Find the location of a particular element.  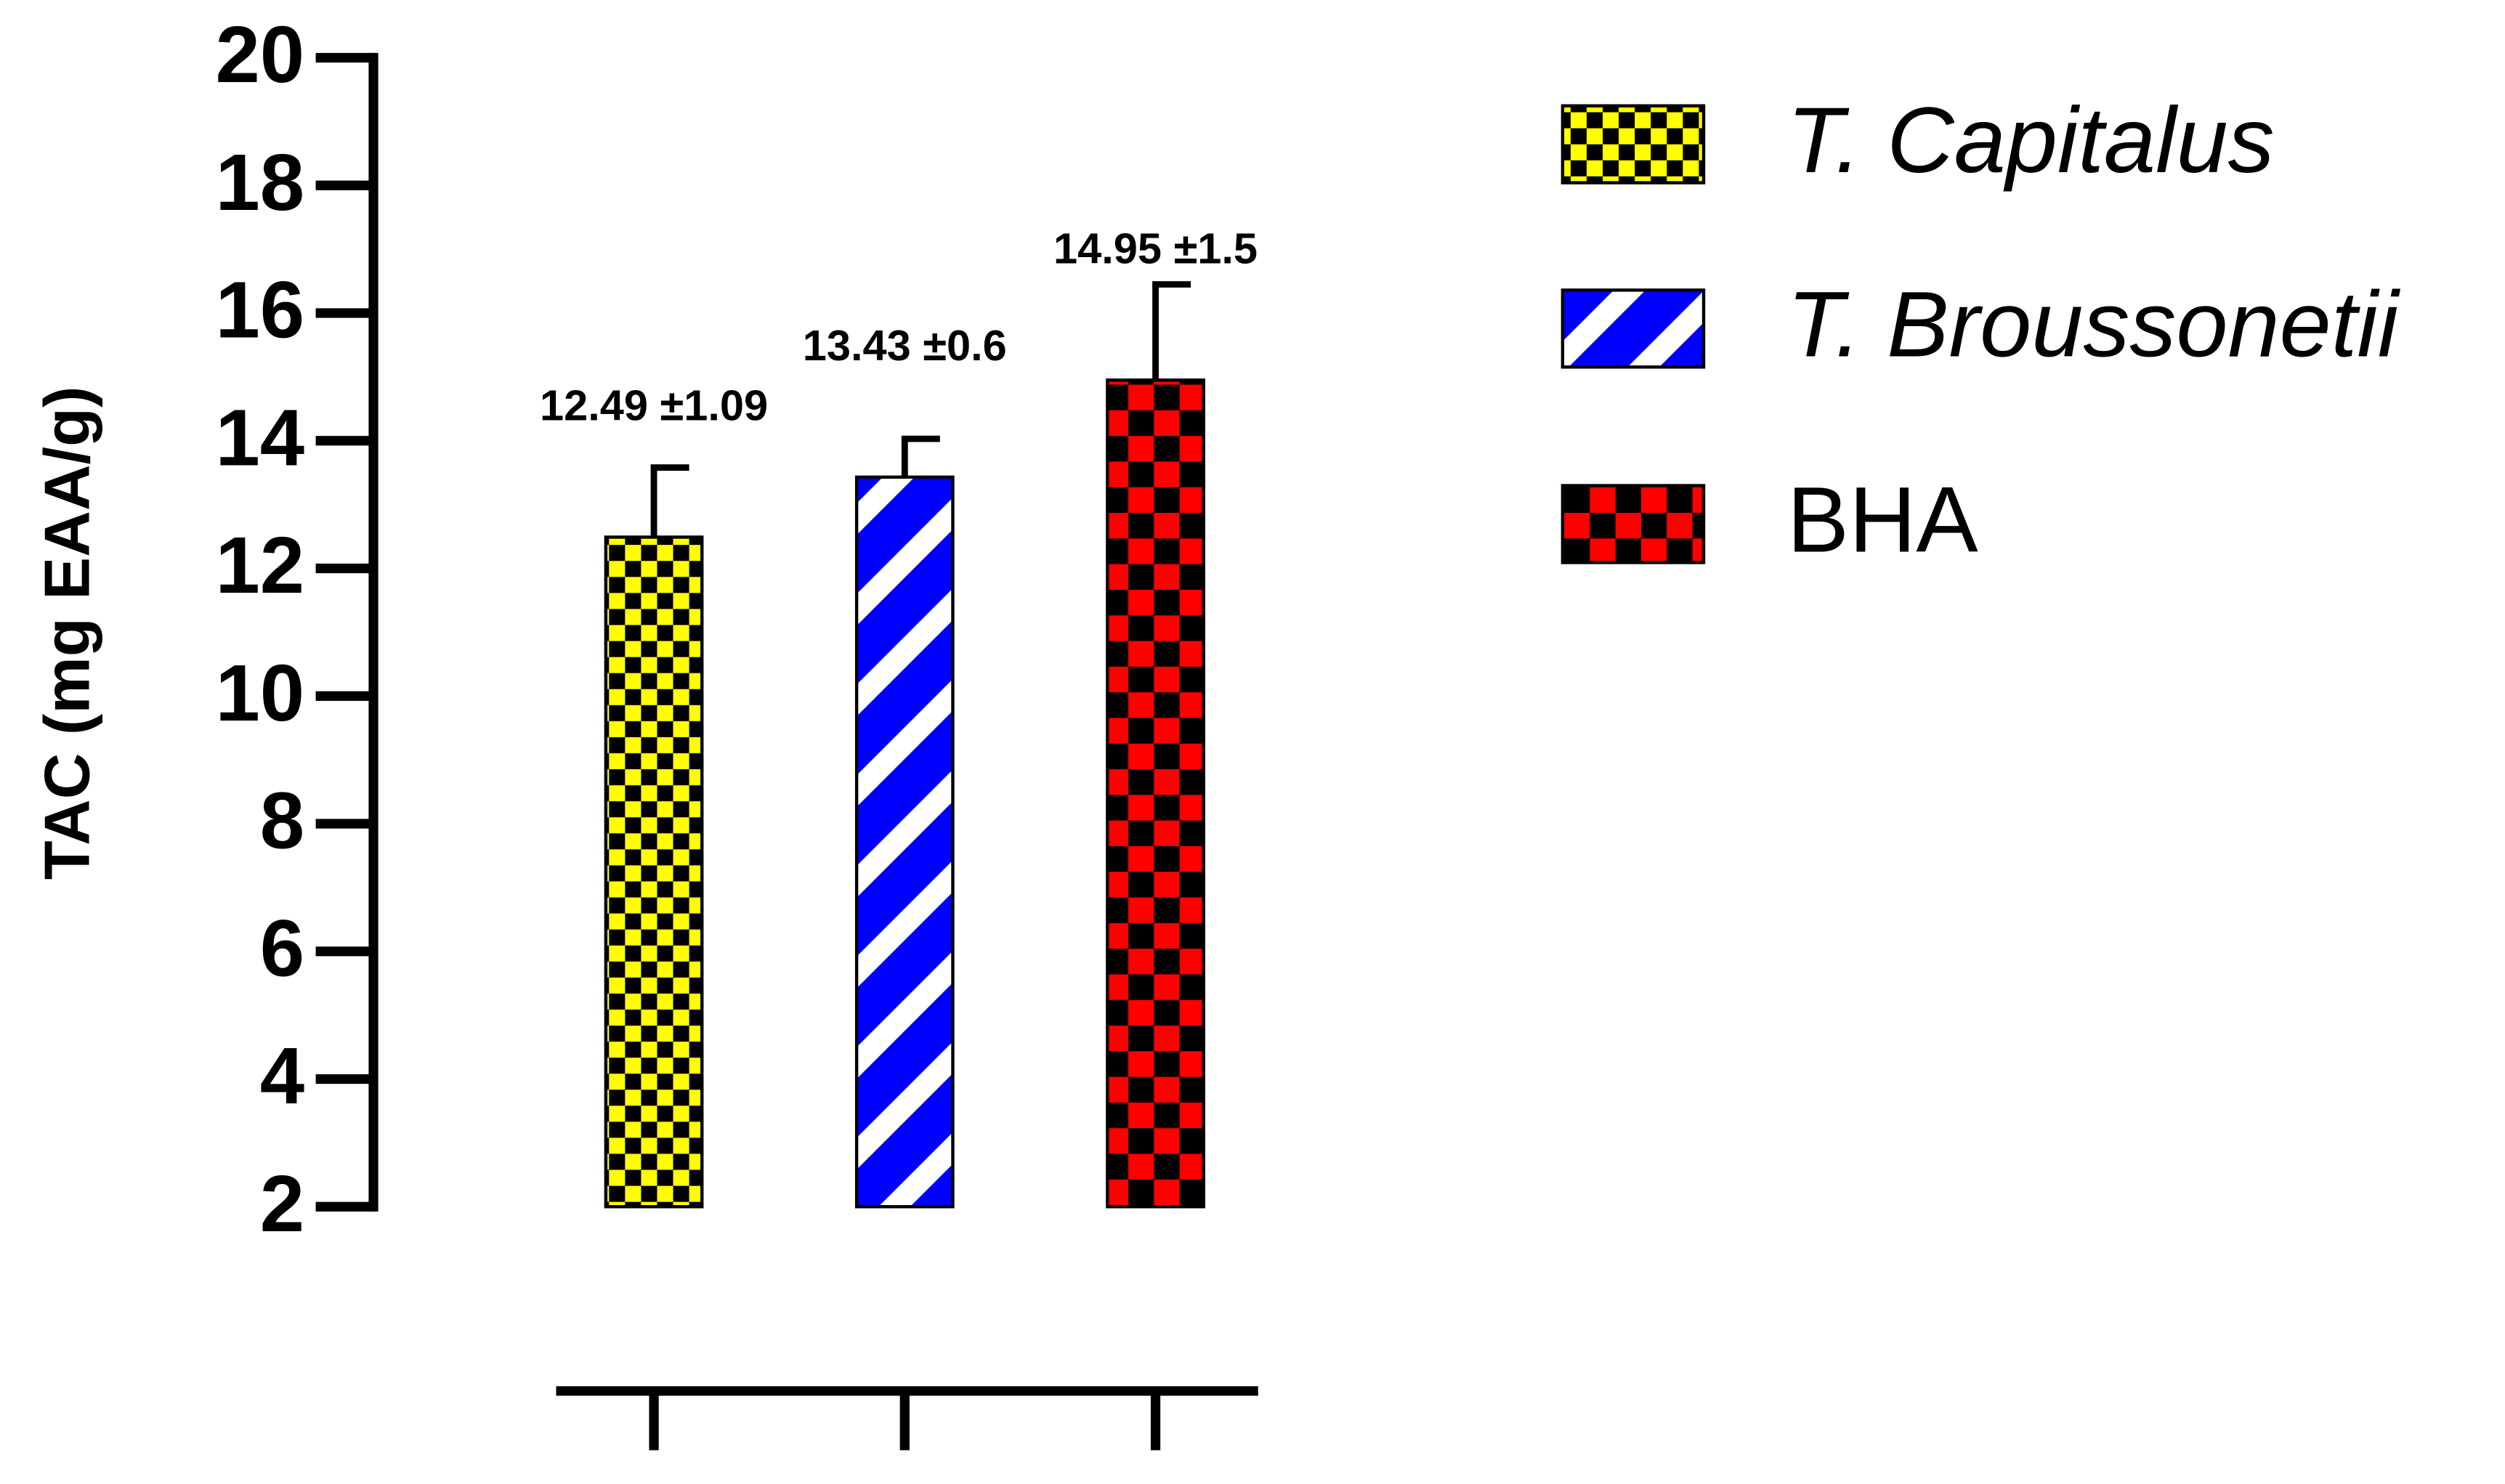

y-tick-label: 12 is located at coordinates (259, 565).